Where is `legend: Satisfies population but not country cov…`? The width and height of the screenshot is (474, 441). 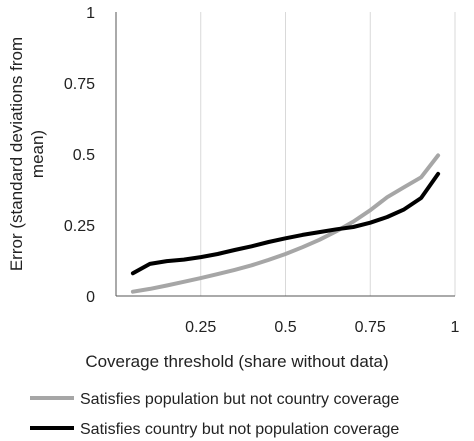
legend: Satisfies population but not country cov… is located at coordinates (214, 414).